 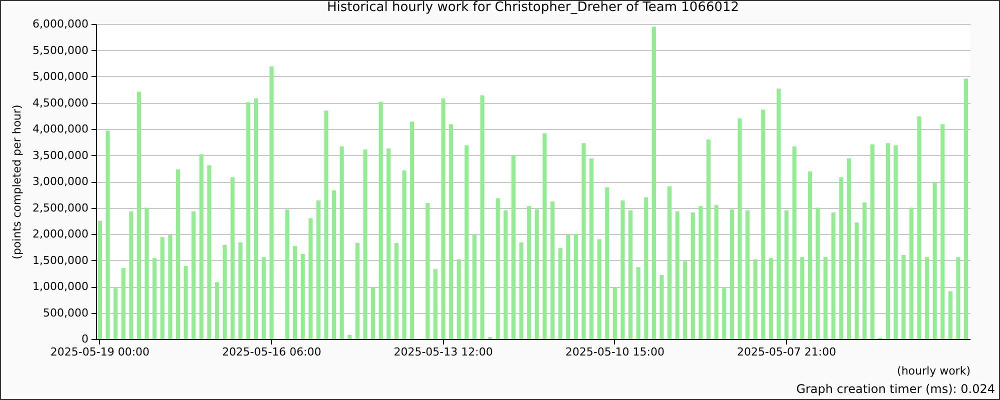 What do you see at coordinates (614, 352) in the screenshot?
I see `x-tick-label: 2025-05-10 15:00` at bounding box center [614, 352].